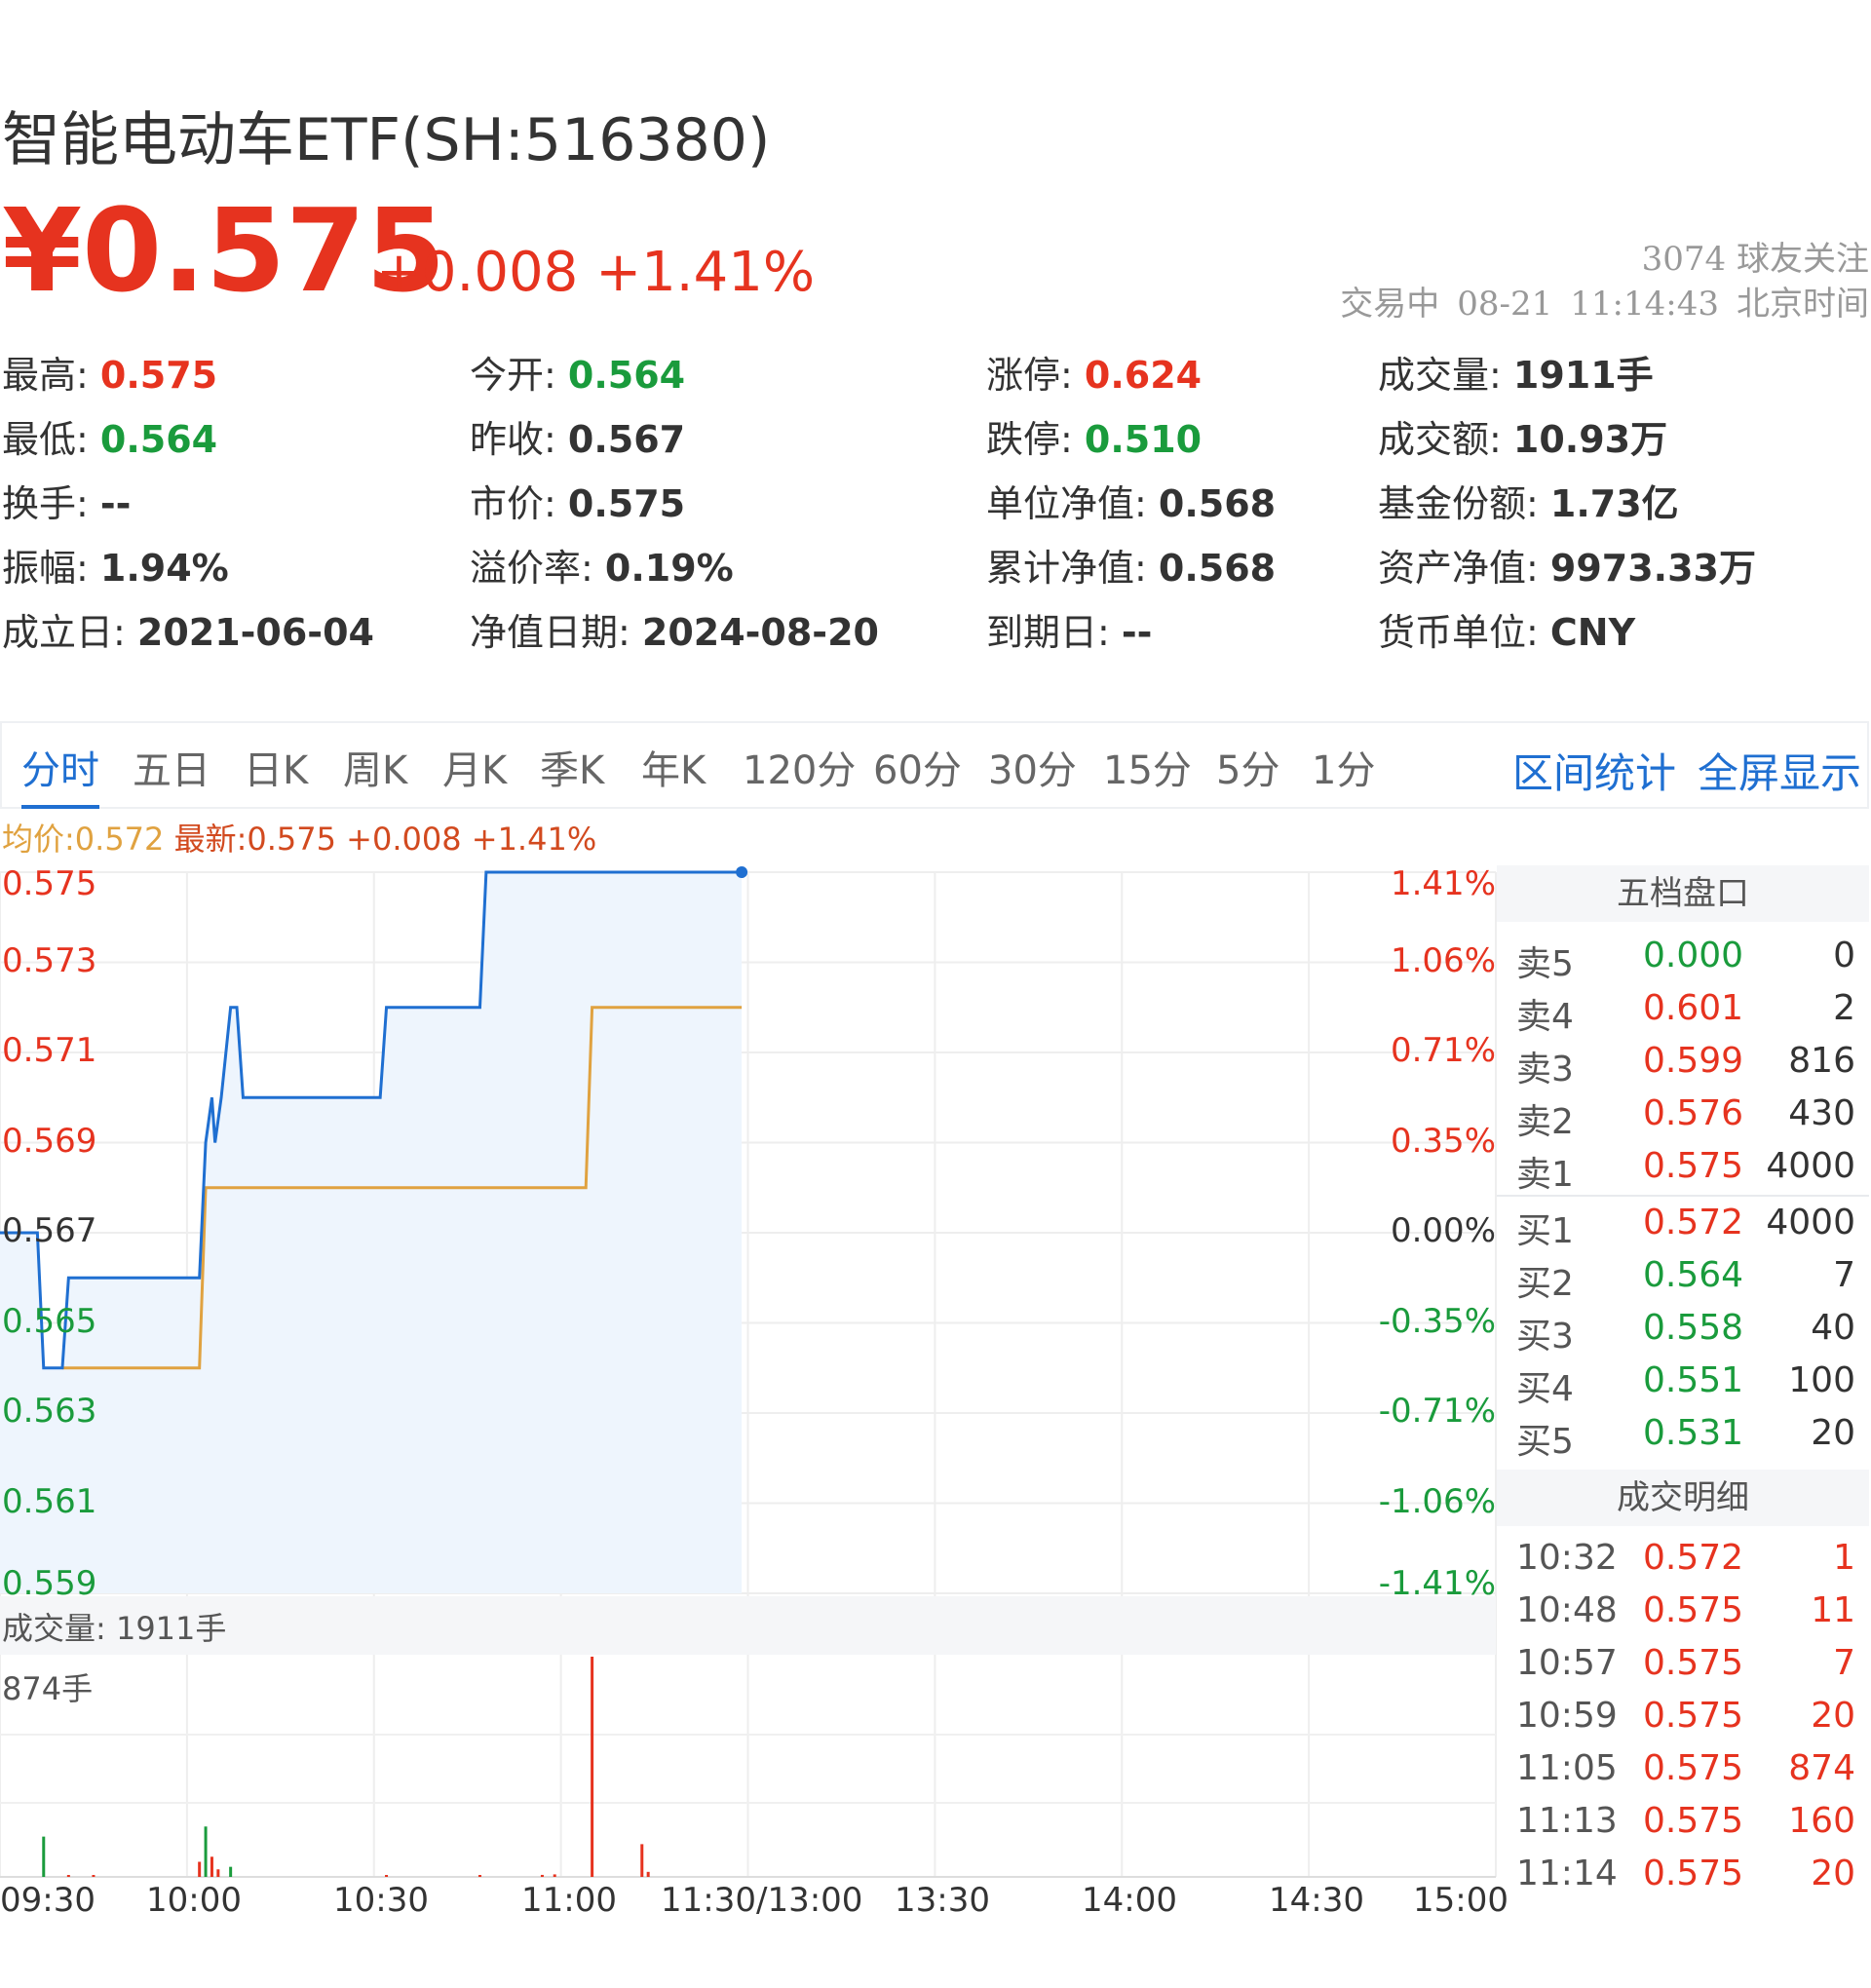 Image resolution: width=1871 pixels, height=1988 pixels. Describe the element at coordinates (1683, 1611) in the screenshot. I see `trade-row: 10:48 0.575 11` at that location.